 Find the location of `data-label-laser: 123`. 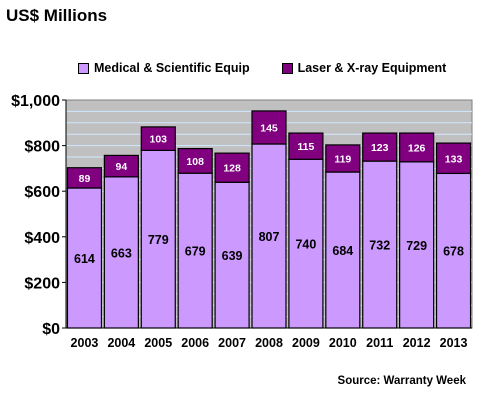

data-label-laser: 123 is located at coordinates (380, 148).